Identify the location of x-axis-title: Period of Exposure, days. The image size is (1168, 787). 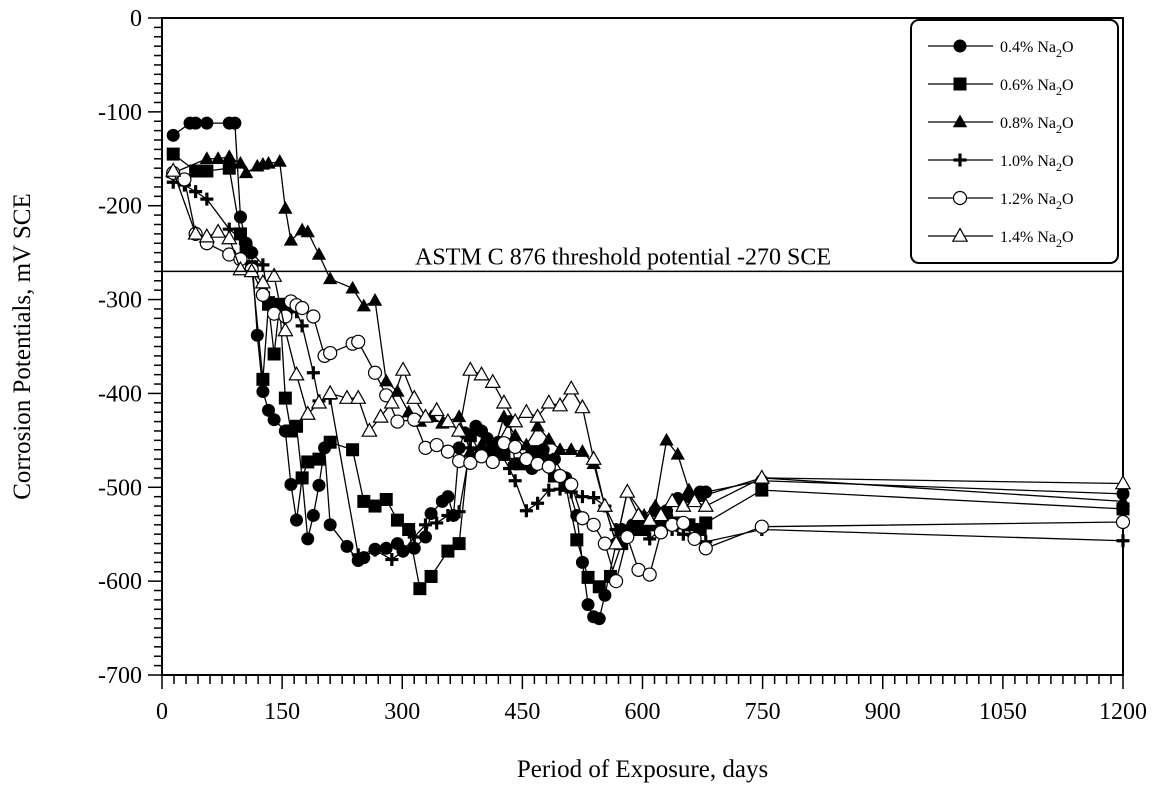
(642, 769).